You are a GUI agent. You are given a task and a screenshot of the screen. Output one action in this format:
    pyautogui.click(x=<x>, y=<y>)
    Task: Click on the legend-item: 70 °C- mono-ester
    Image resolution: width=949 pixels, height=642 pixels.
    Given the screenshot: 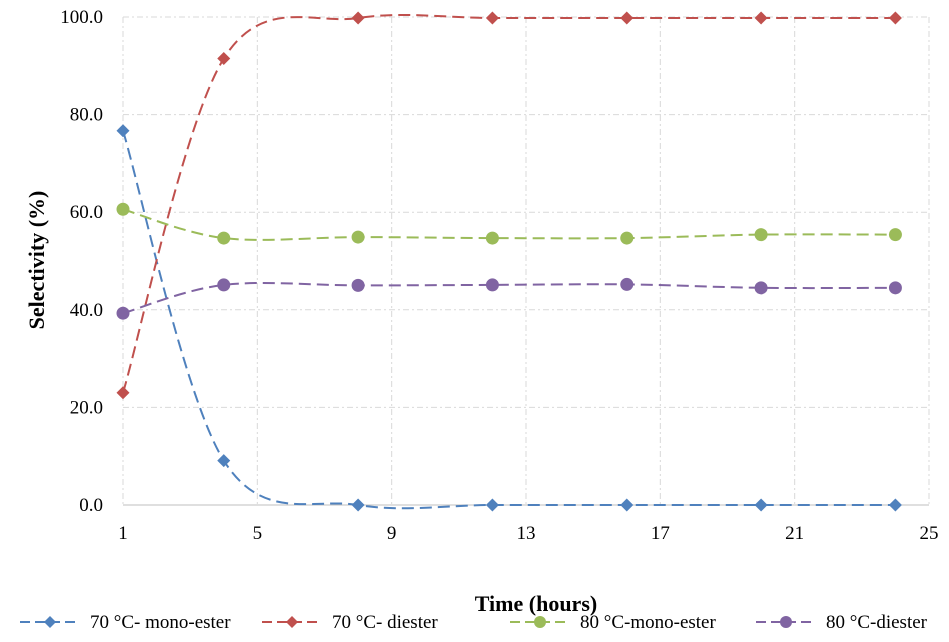 What is the action you would take?
    pyautogui.click(x=125, y=622)
    